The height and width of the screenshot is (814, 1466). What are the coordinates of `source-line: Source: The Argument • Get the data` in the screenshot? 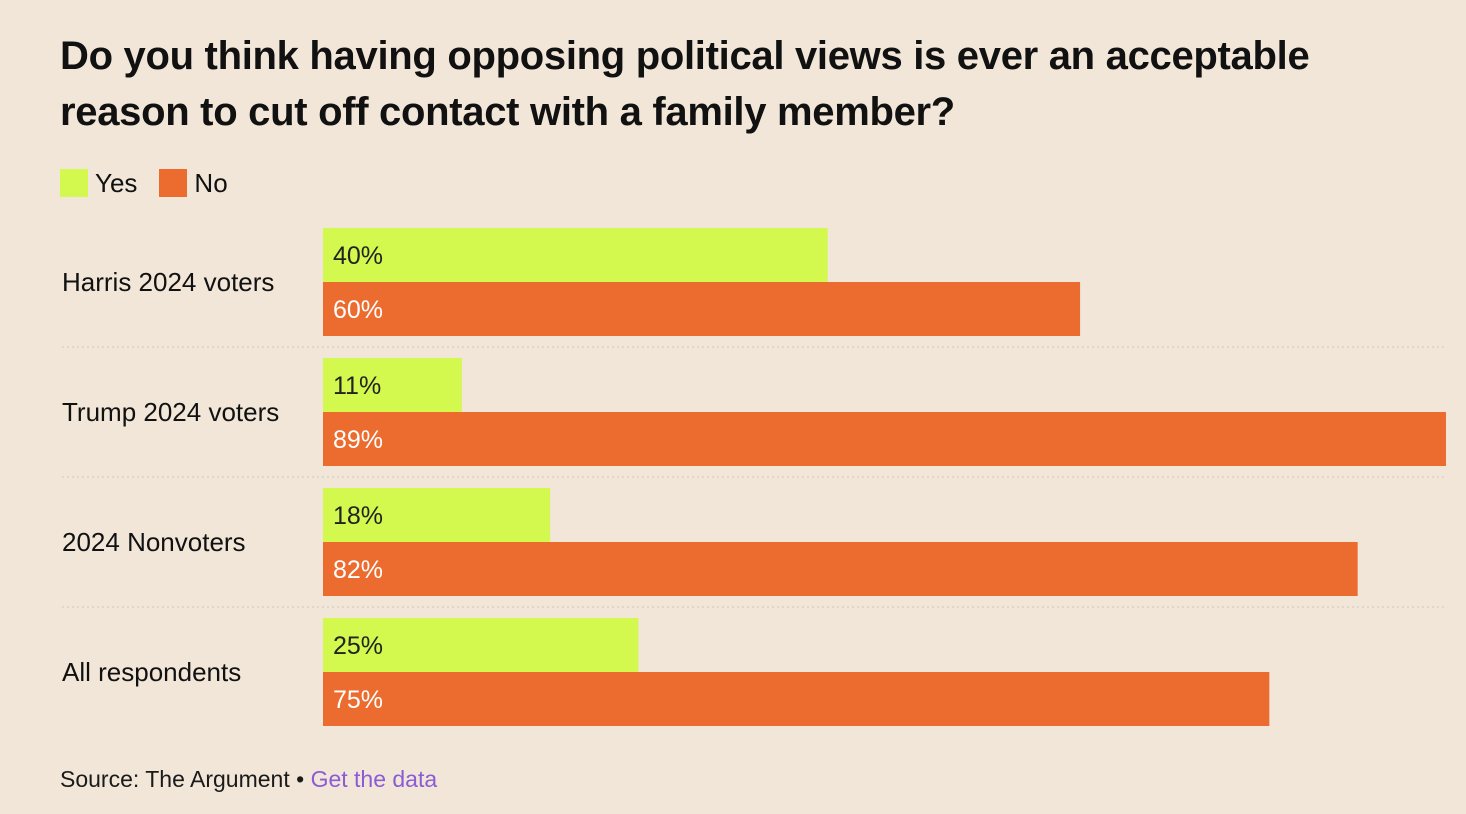 It's located at (248, 779).